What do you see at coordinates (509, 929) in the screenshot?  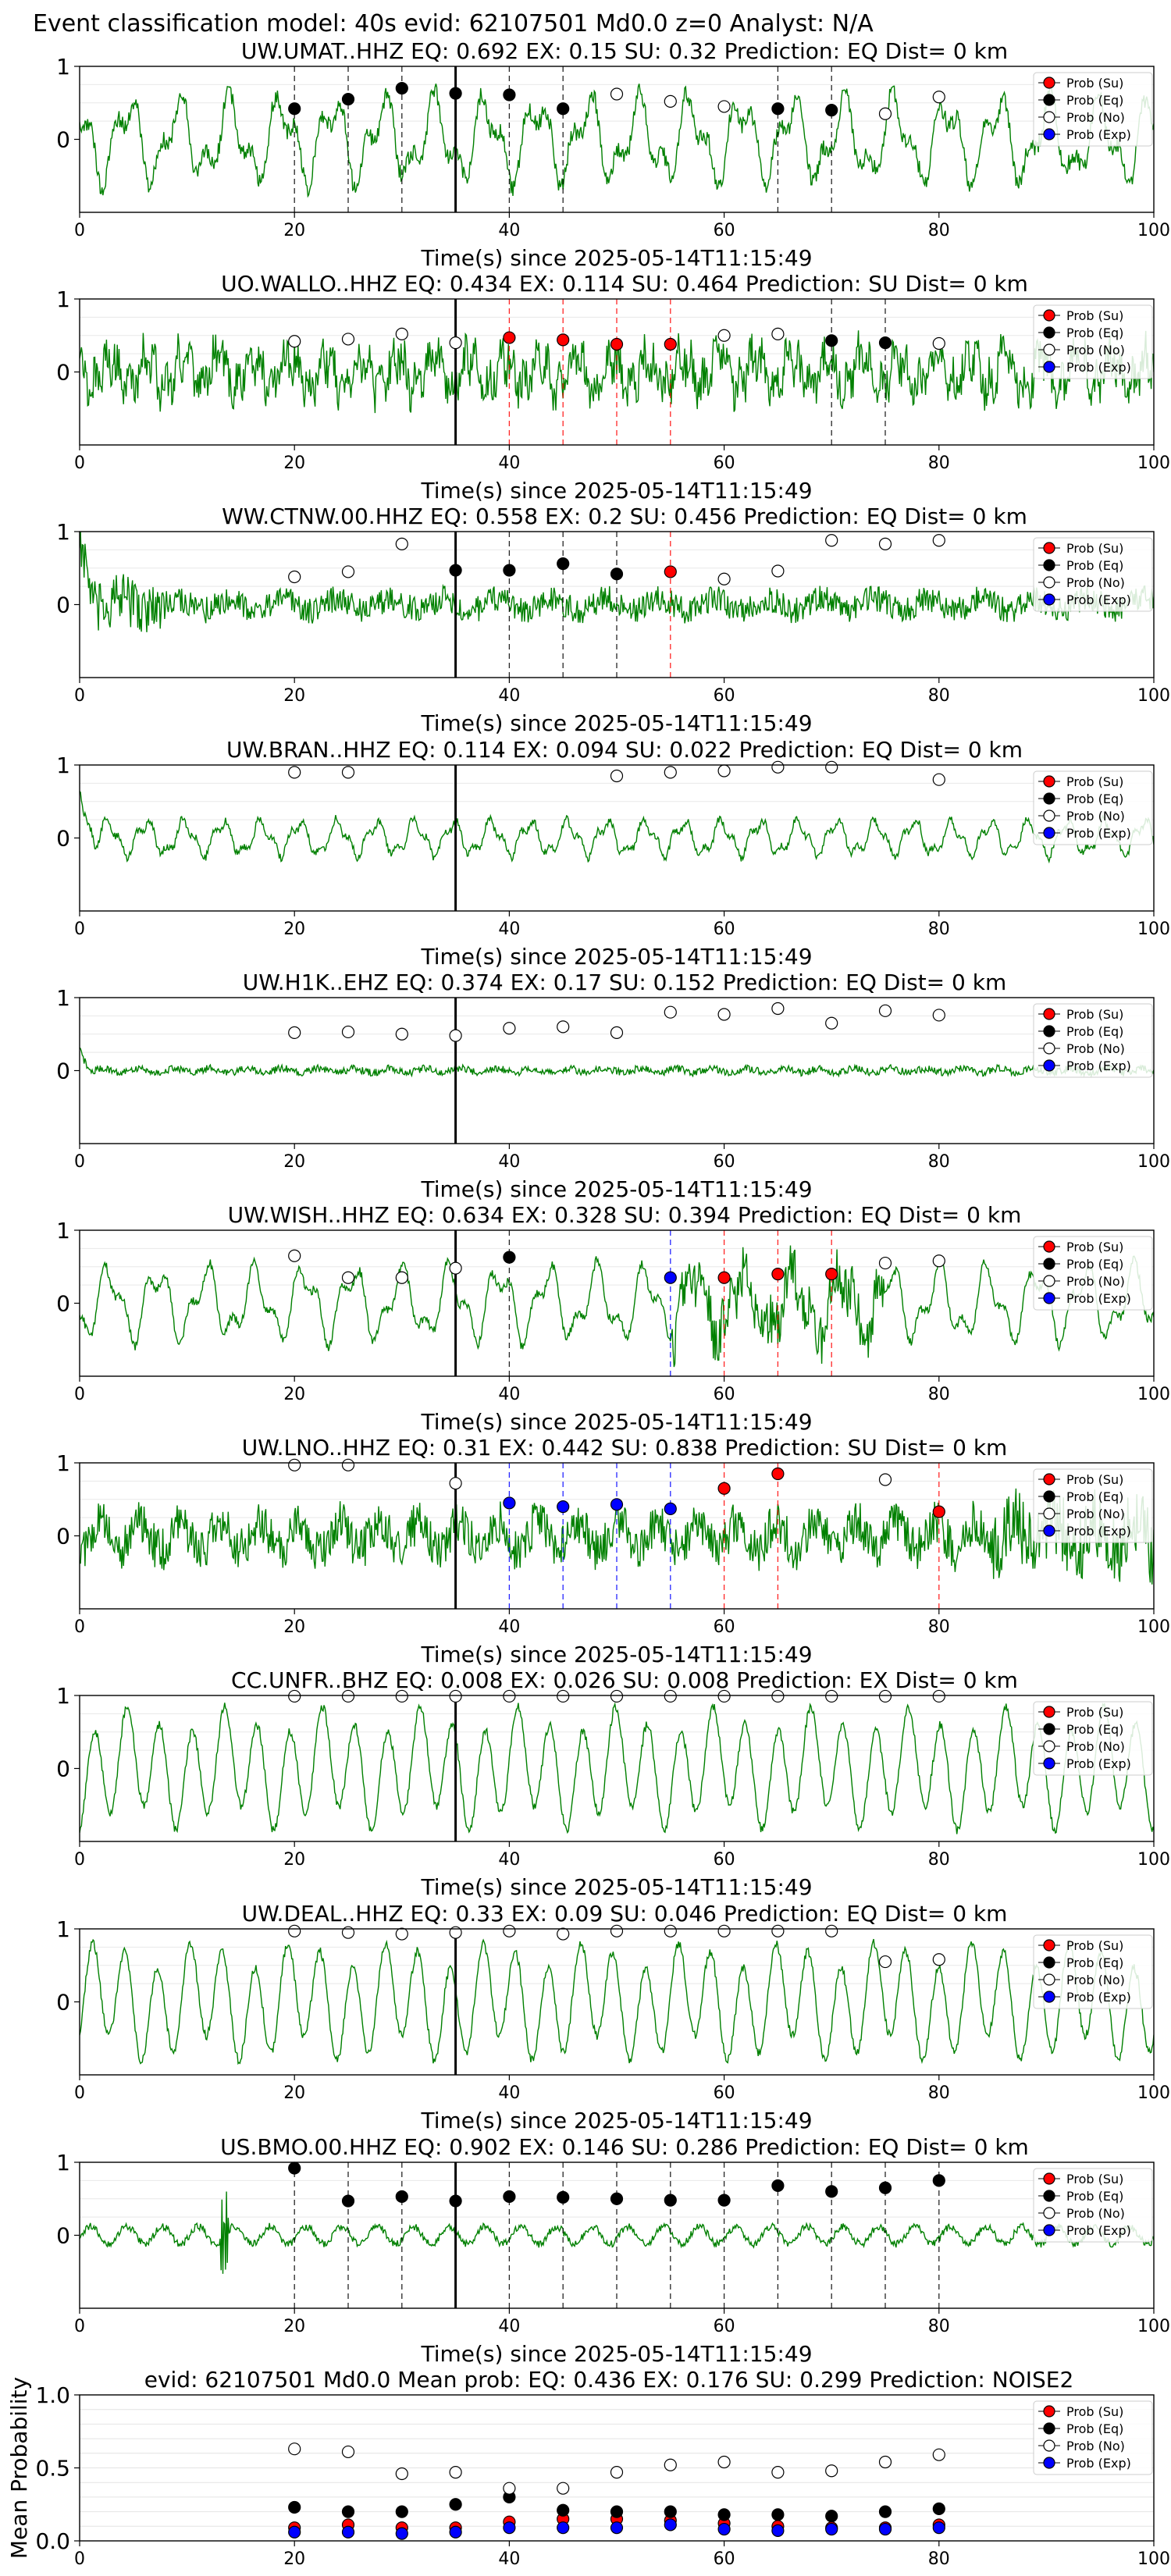 I see `x-tick-label: 40` at bounding box center [509, 929].